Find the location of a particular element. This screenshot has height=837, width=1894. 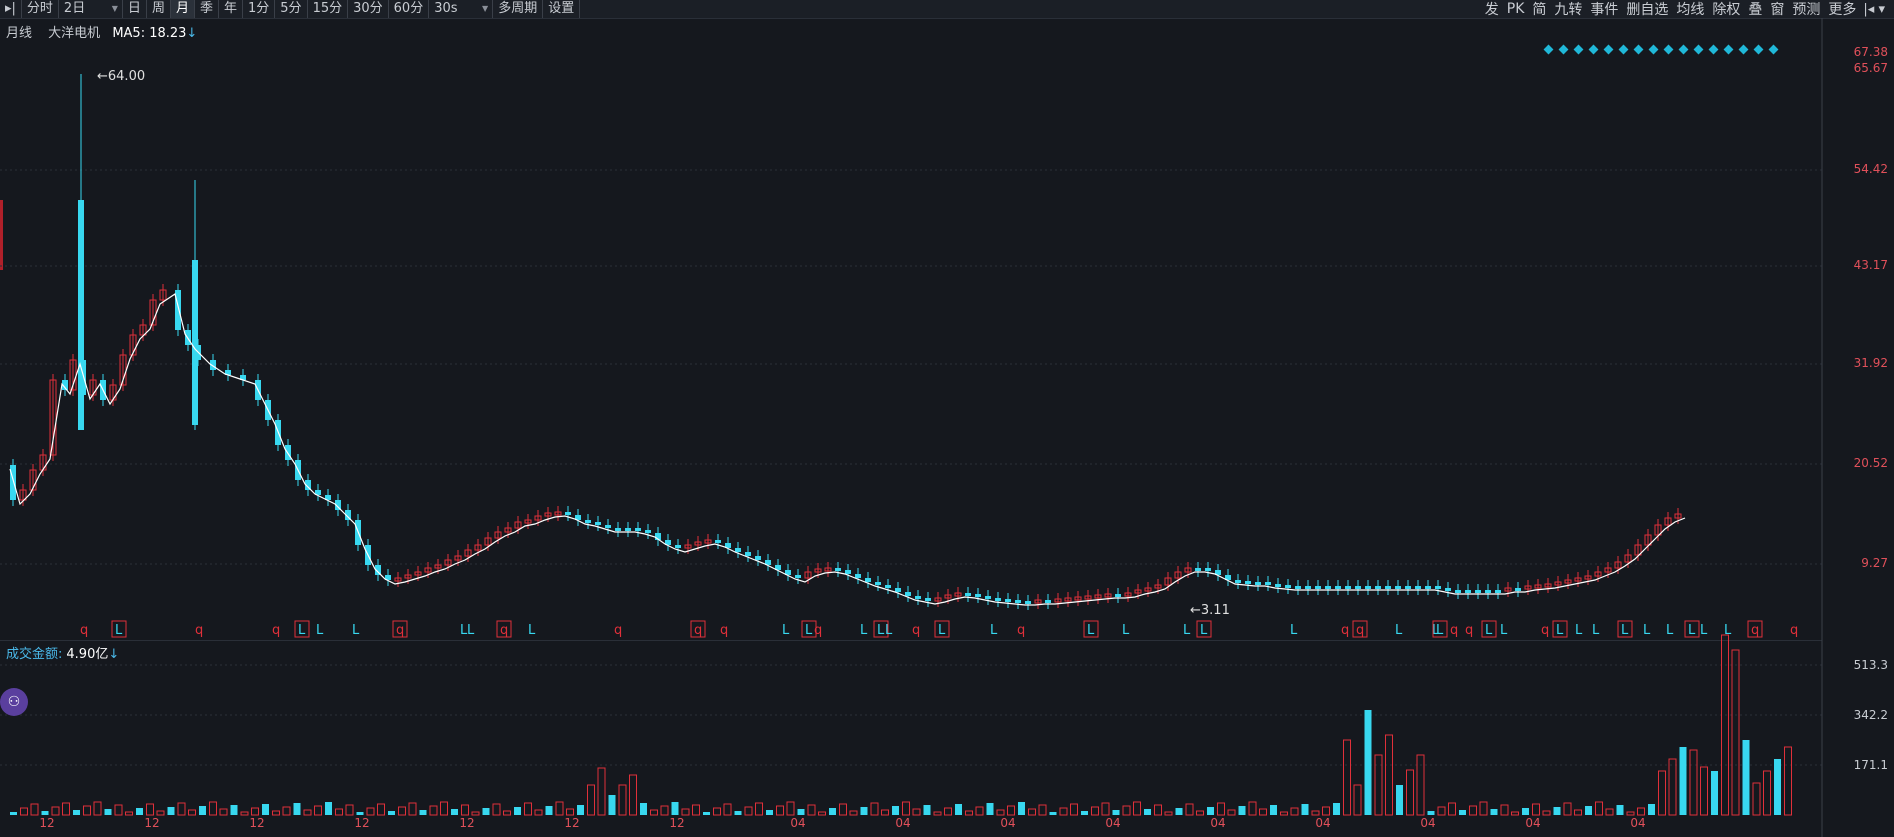

event-marker-9: L is located at coordinates (471, 630).